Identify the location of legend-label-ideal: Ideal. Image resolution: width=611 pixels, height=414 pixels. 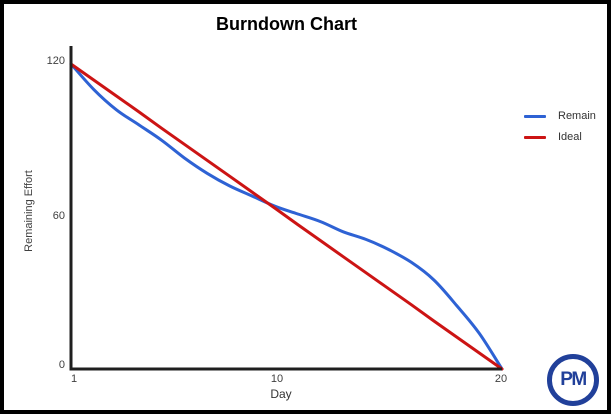
(570, 137).